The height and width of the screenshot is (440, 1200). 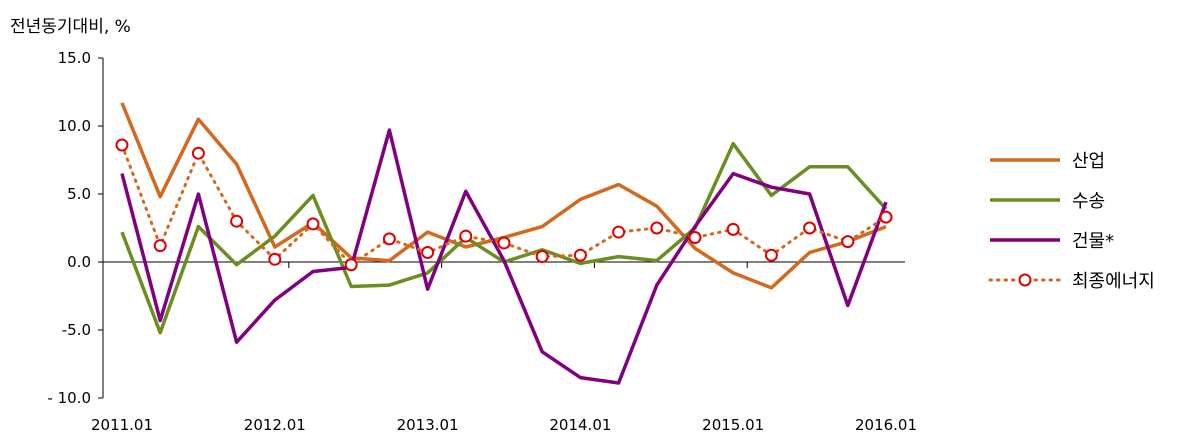 I want to click on legend-label: 산업, so click(x=1088, y=161).